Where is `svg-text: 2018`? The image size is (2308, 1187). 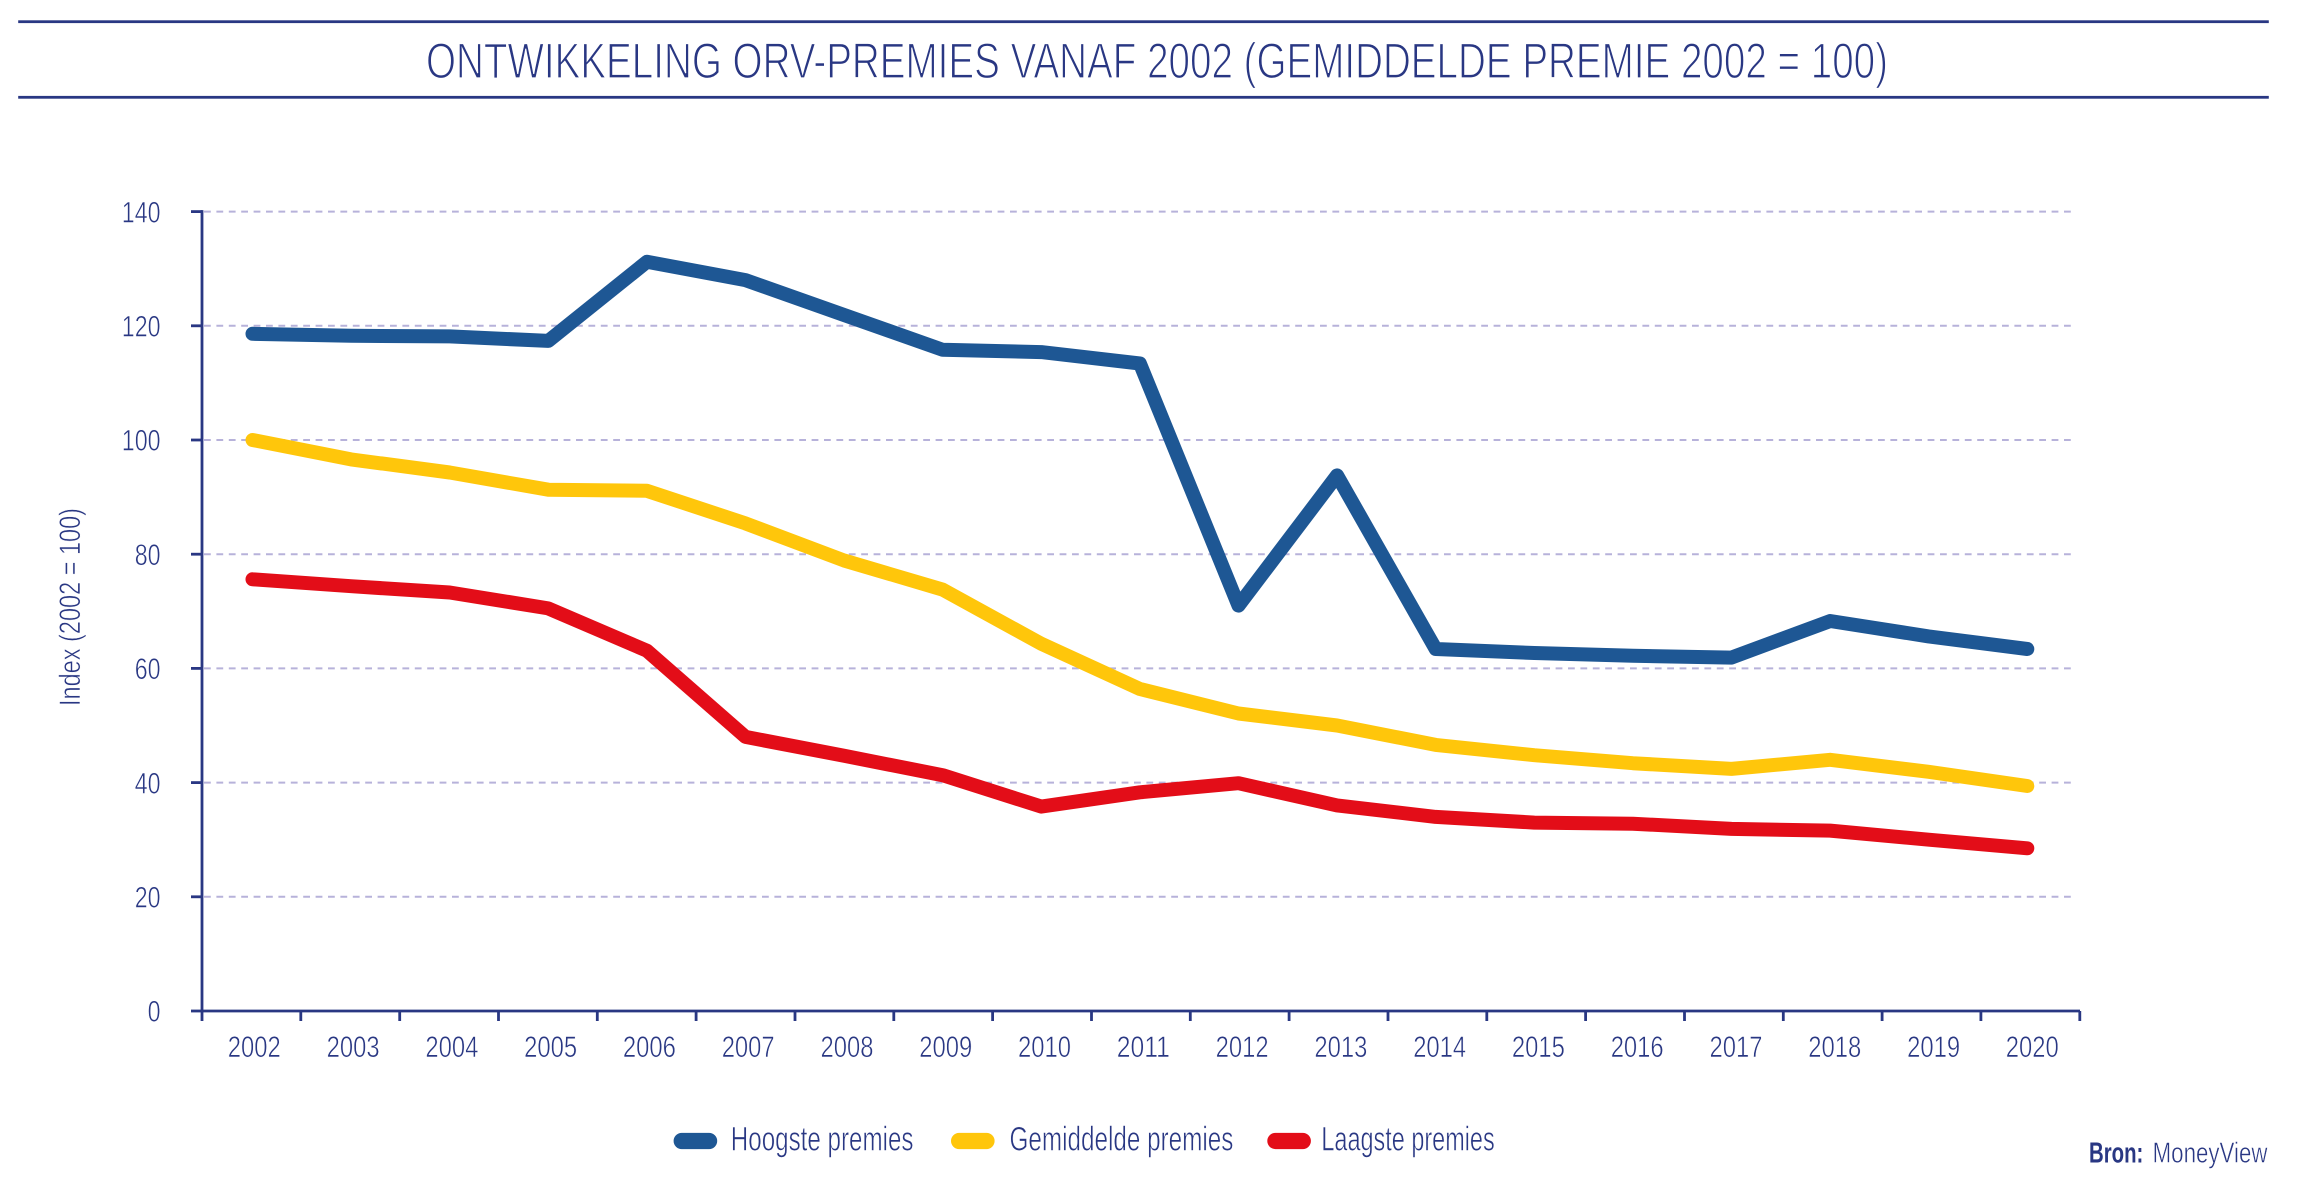 svg-text: 2018 is located at coordinates (1834, 1047).